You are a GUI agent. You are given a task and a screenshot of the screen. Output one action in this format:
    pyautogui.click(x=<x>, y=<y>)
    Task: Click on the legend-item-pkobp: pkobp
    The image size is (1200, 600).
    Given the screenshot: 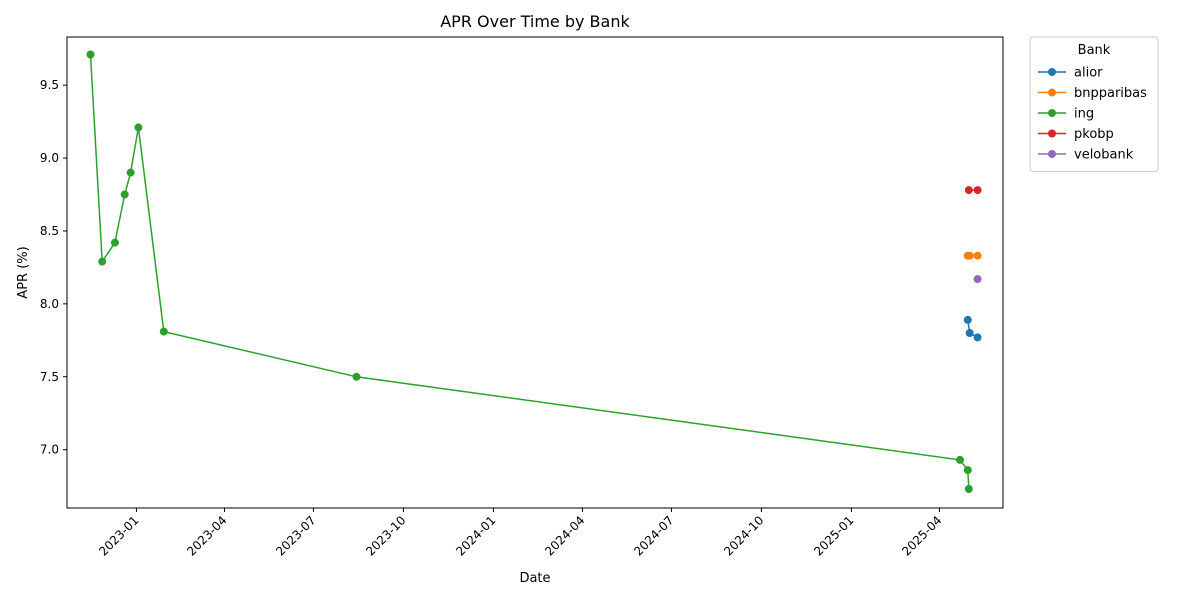 What is the action you would take?
    pyautogui.click(x=1076, y=134)
    